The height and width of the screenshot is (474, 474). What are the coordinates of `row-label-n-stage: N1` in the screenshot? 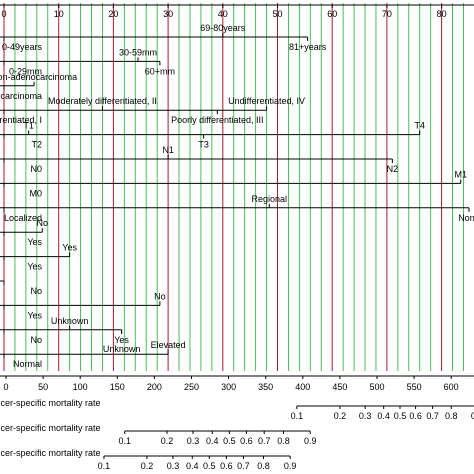 It's located at (168, 150).